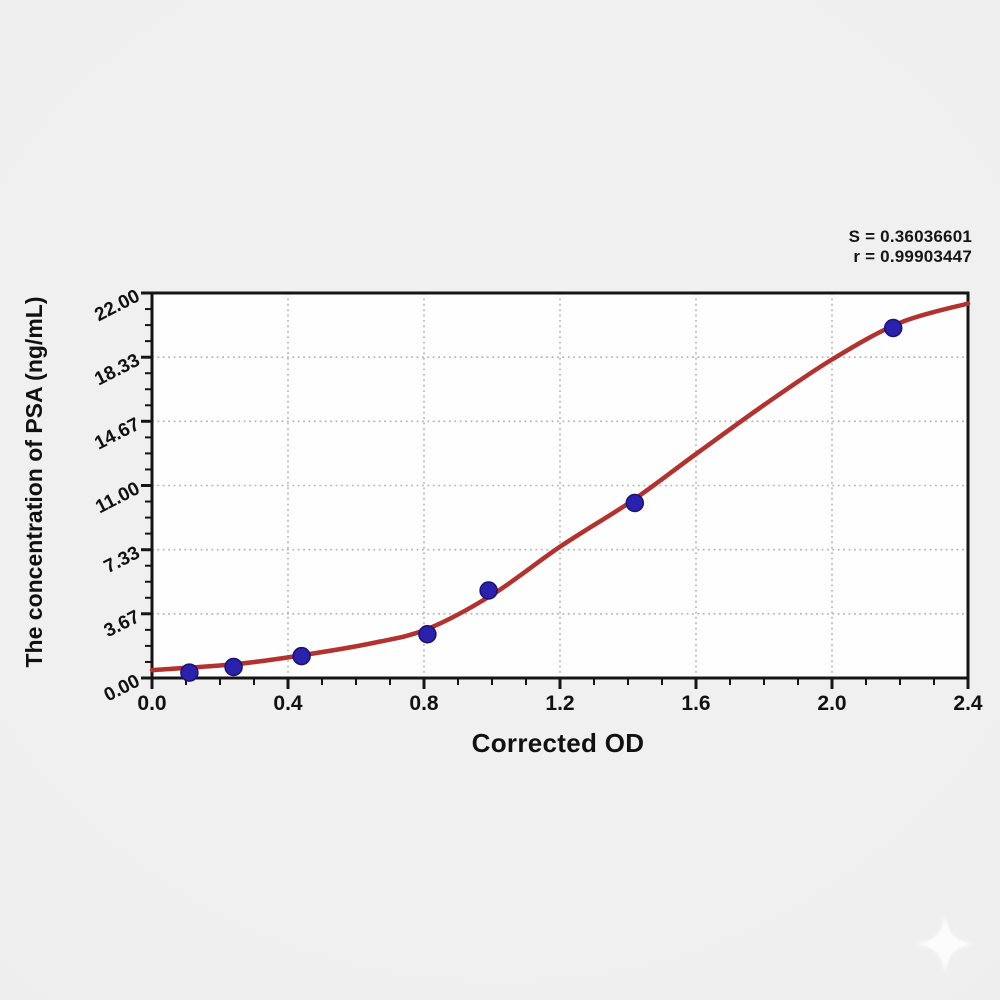  Describe the element at coordinates (117, 434) in the screenshot. I see `y-tick-label: 14.67` at that location.